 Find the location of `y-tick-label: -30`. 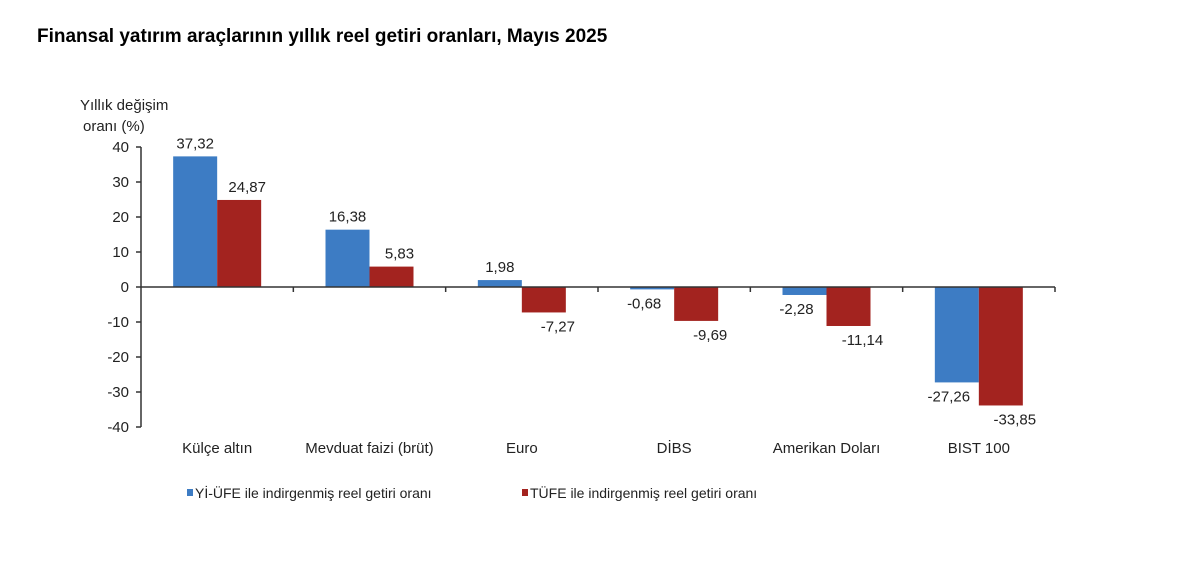

y-tick-label: -30 is located at coordinates (118, 392).